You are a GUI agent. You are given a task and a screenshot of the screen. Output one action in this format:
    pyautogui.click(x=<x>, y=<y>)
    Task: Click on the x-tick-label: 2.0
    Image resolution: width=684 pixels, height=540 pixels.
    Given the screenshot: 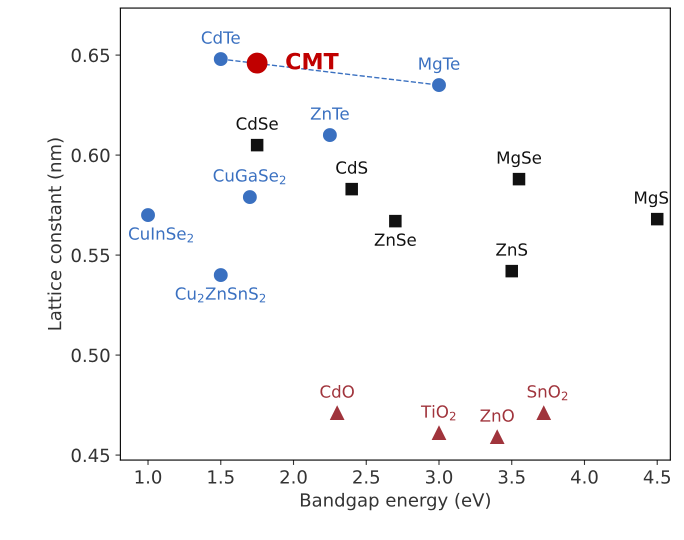 What is the action you would take?
    pyautogui.click(x=293, y=477)
    